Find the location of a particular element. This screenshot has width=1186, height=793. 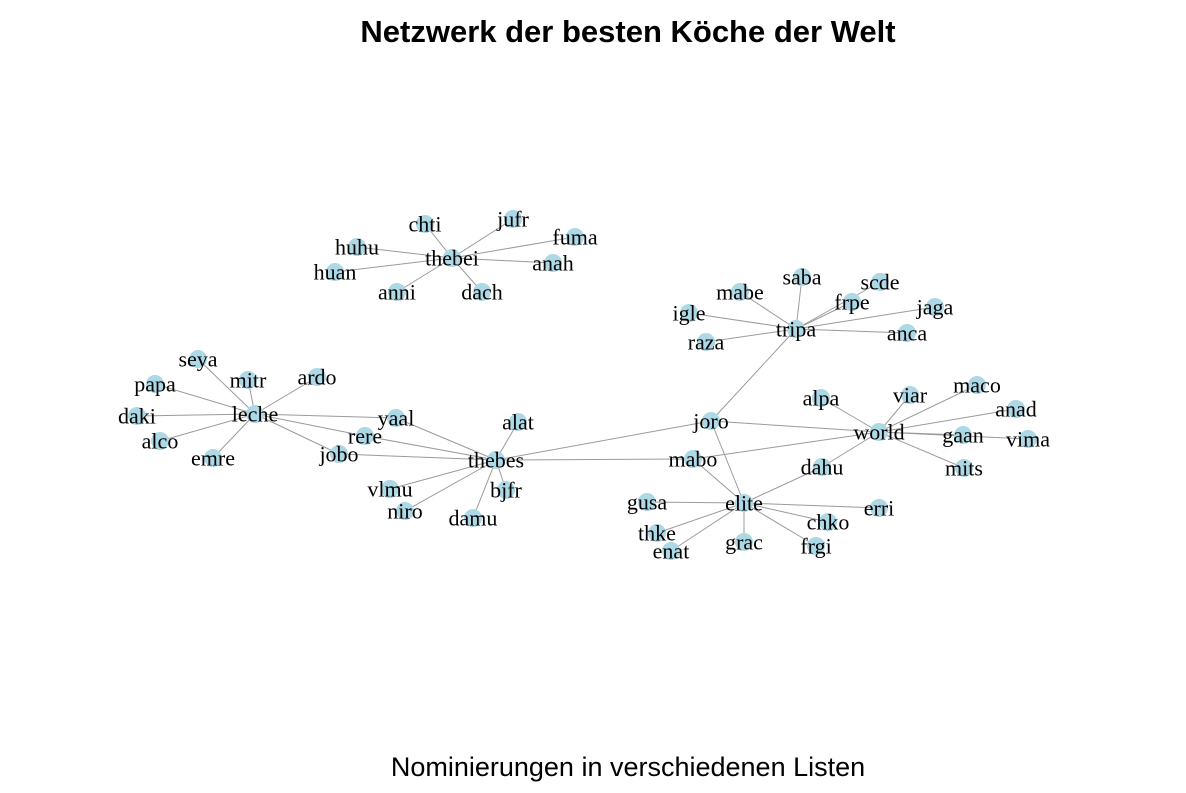

node-fuma is located at coordinates (575, 237).